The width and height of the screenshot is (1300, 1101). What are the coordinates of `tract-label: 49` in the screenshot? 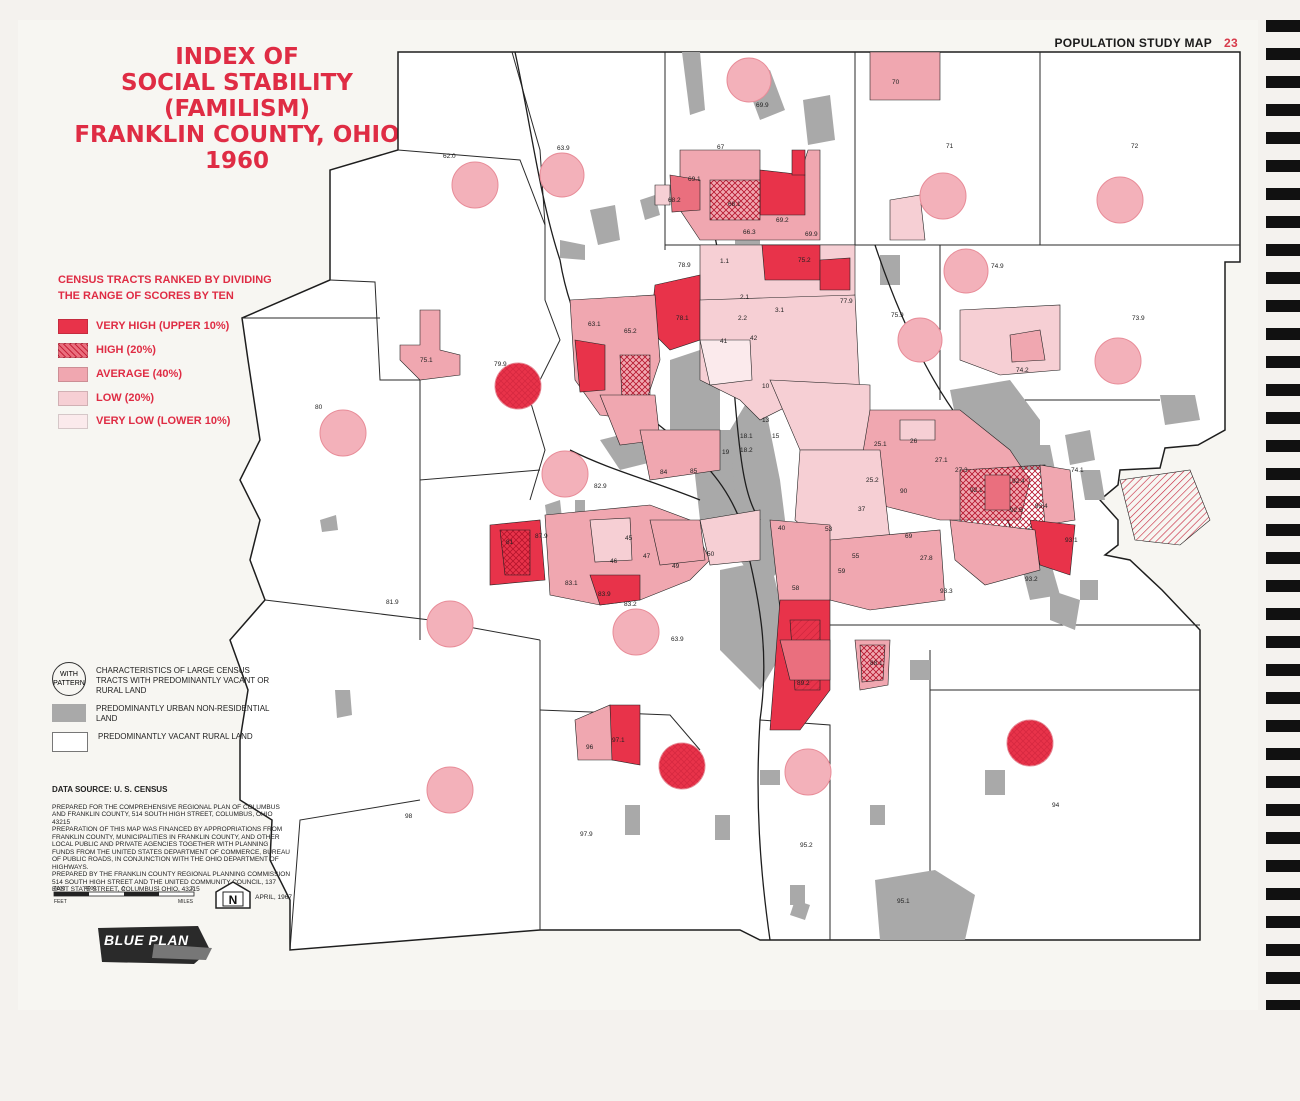 It's located at (676, 566).